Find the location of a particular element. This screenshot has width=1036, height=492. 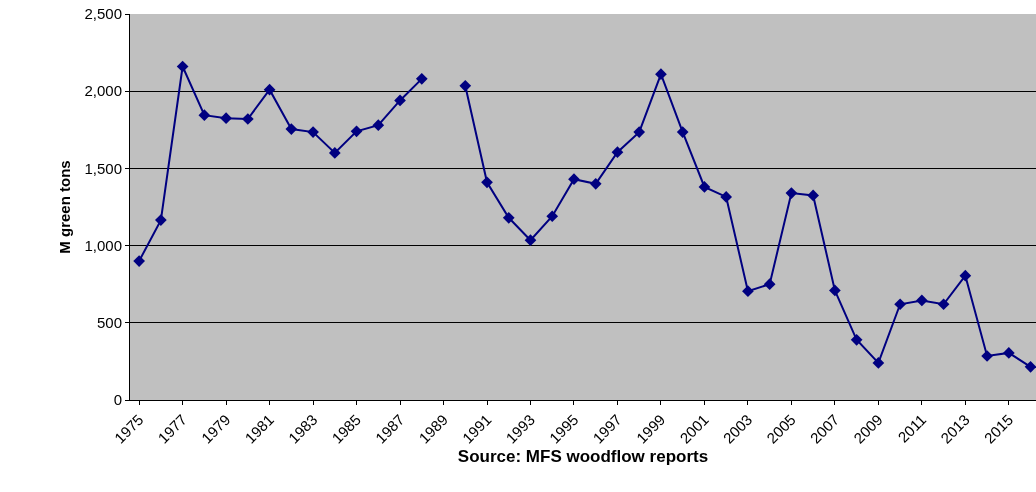

x-axis-title: Source: MFS woodflow reports is located at coordinates (583, 456).